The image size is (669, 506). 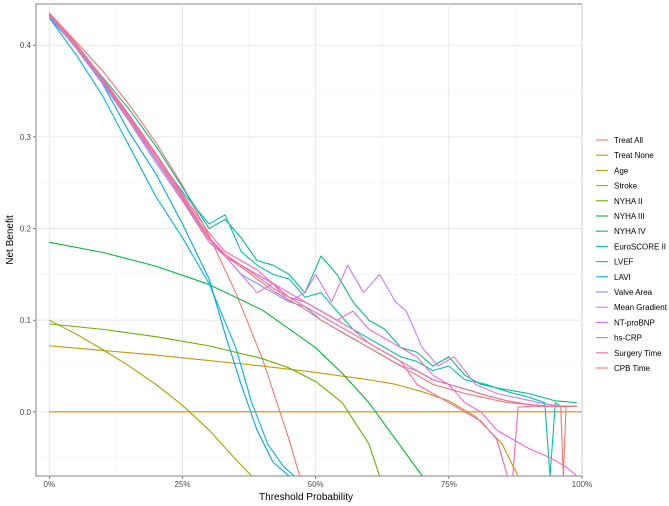 I want to click on legend-item: Mean Gradient, so click(x=632, y=307).